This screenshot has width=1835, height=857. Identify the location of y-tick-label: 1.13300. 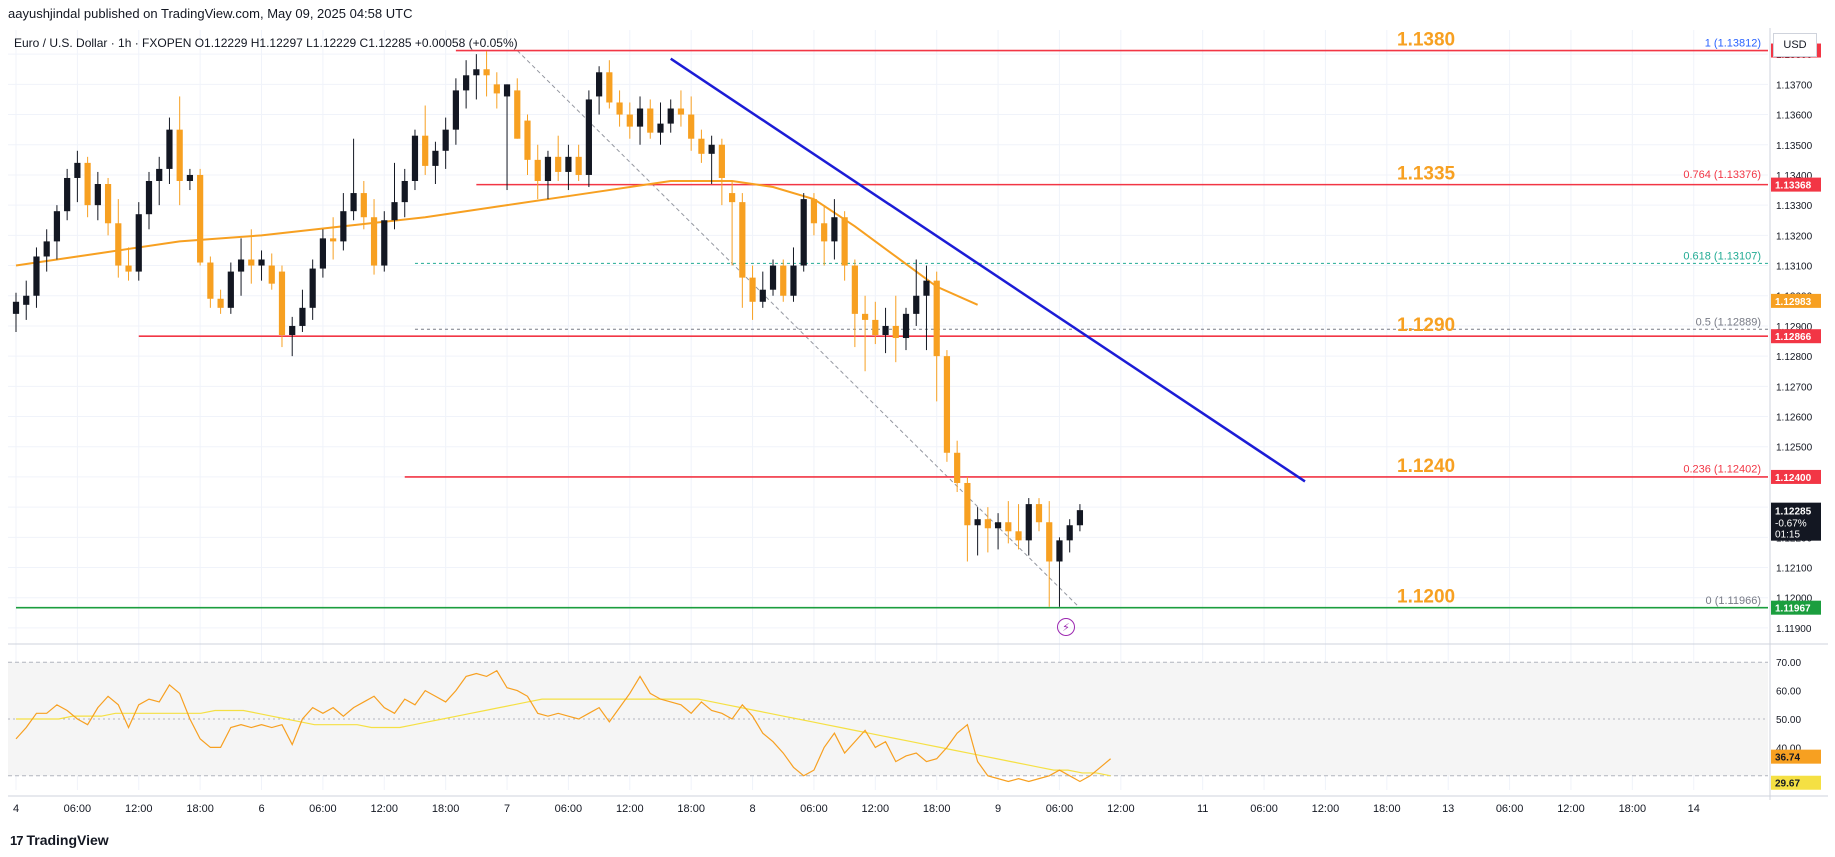
(1794, 206).